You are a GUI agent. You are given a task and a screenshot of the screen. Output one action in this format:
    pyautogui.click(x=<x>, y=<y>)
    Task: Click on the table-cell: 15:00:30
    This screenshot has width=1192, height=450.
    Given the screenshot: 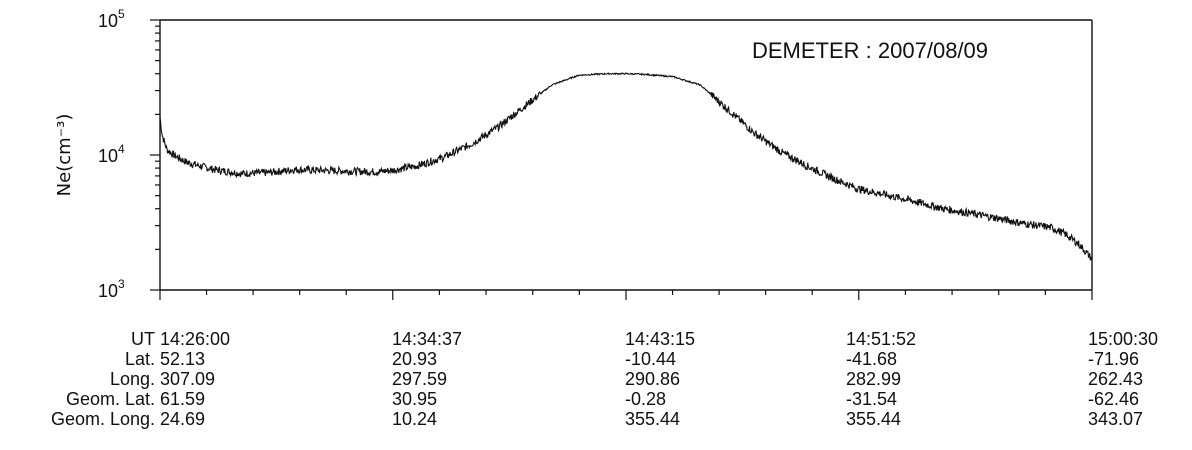 What is the action you would take?
    pyautogui.click(x=1123, y=339)
    